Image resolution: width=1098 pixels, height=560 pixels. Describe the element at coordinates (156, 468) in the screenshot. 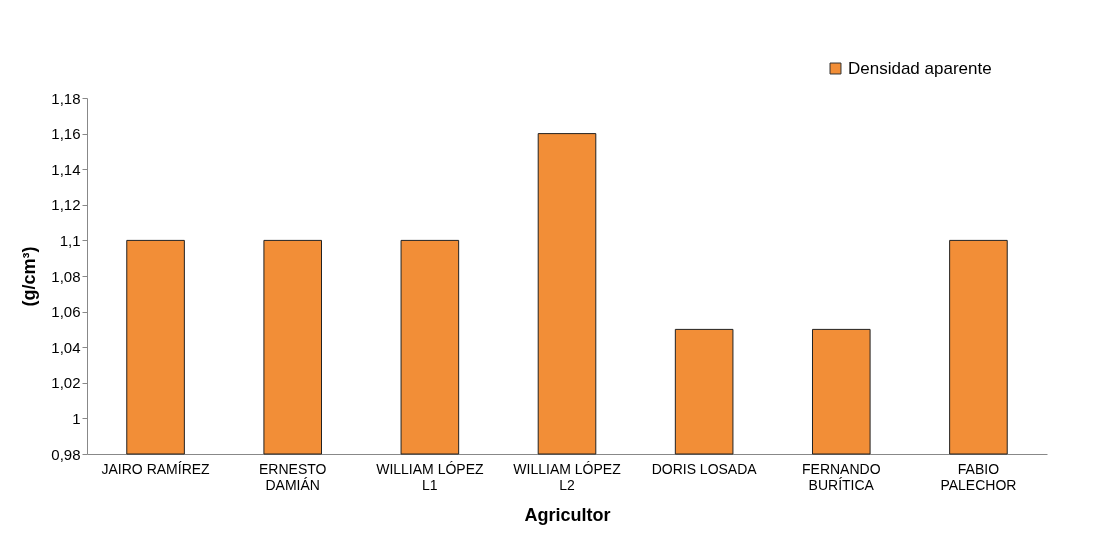

I see `x-tick-label: JAIRO RAMÍREZ` at that location.